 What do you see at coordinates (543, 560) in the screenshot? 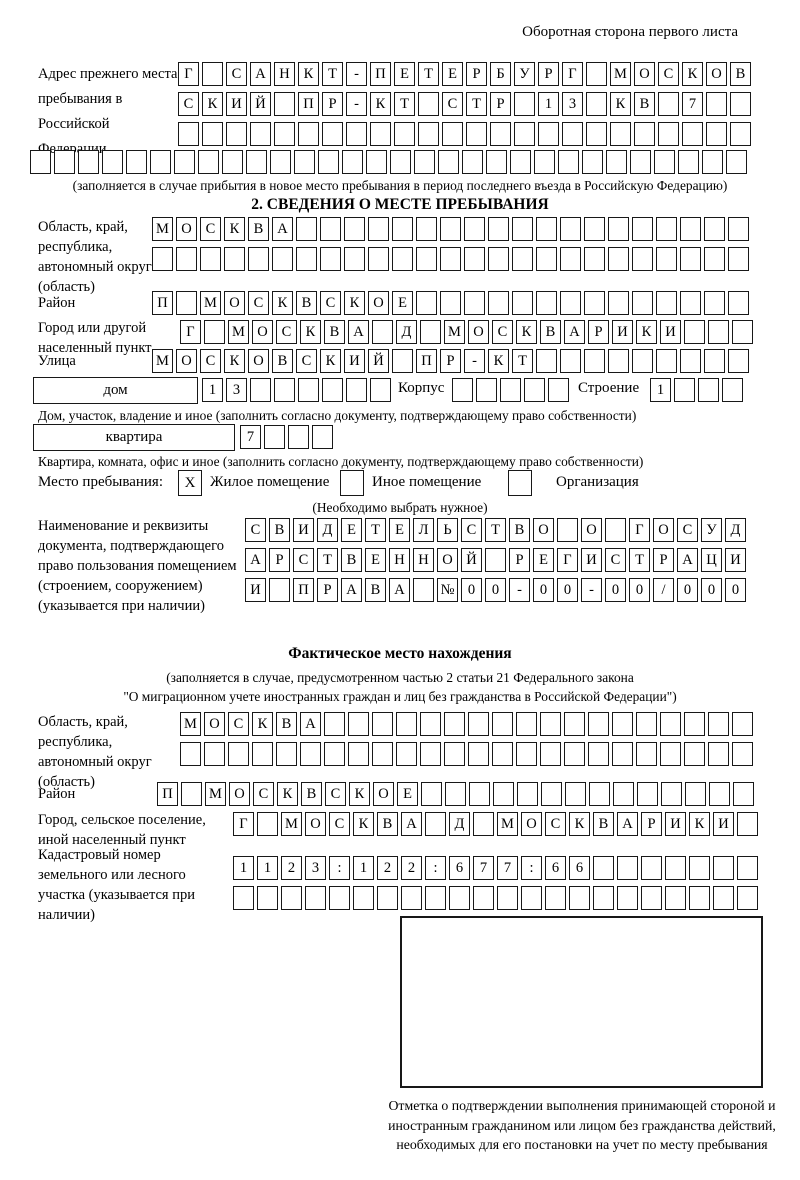
I see `char-box: Е` at bounding box center [543, 560].